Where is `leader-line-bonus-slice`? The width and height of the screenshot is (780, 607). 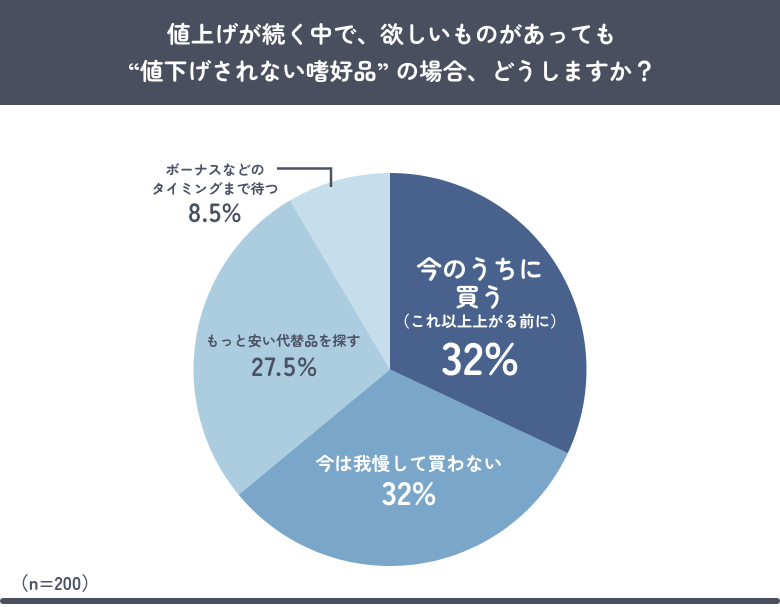
leader-line-bonus-slice is located at coordinates (305, 177).